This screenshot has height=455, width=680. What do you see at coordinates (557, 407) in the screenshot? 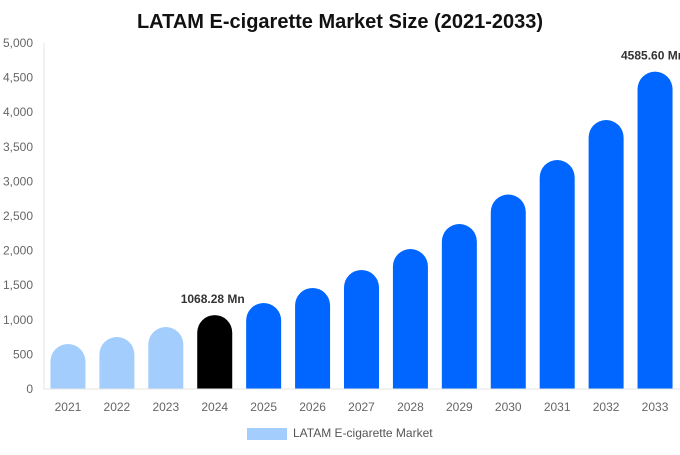
I see `x-tick-label: 2031` at bounding box center [557, 407].